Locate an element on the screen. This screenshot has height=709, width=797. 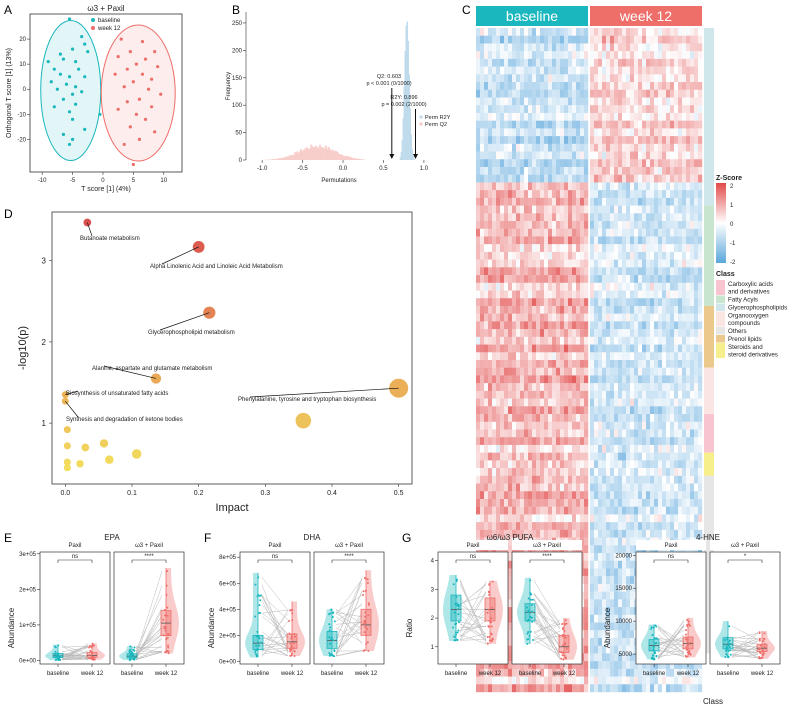
score-point-baseline is located at coordinates (69, 144).